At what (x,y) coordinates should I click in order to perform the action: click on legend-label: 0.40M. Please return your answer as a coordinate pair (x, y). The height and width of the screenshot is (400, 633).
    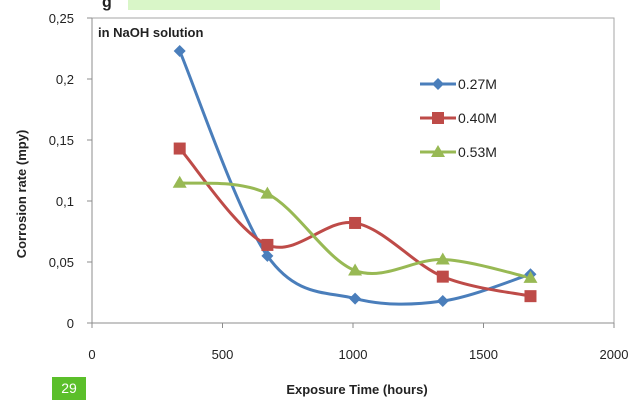
    Looking at the image, I should click on (477, 118).